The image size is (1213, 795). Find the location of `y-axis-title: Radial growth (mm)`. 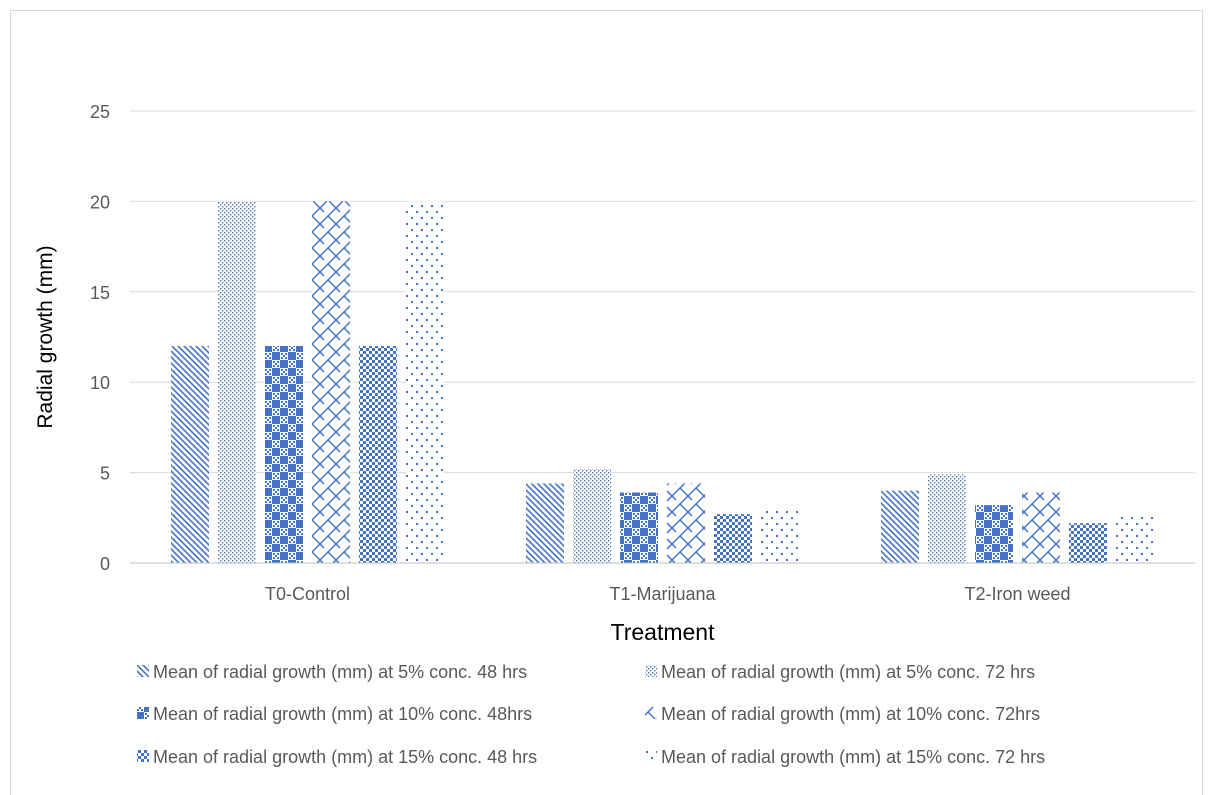

y-axis-title: Radial growth (mm) is located at coordinates (45, 336).